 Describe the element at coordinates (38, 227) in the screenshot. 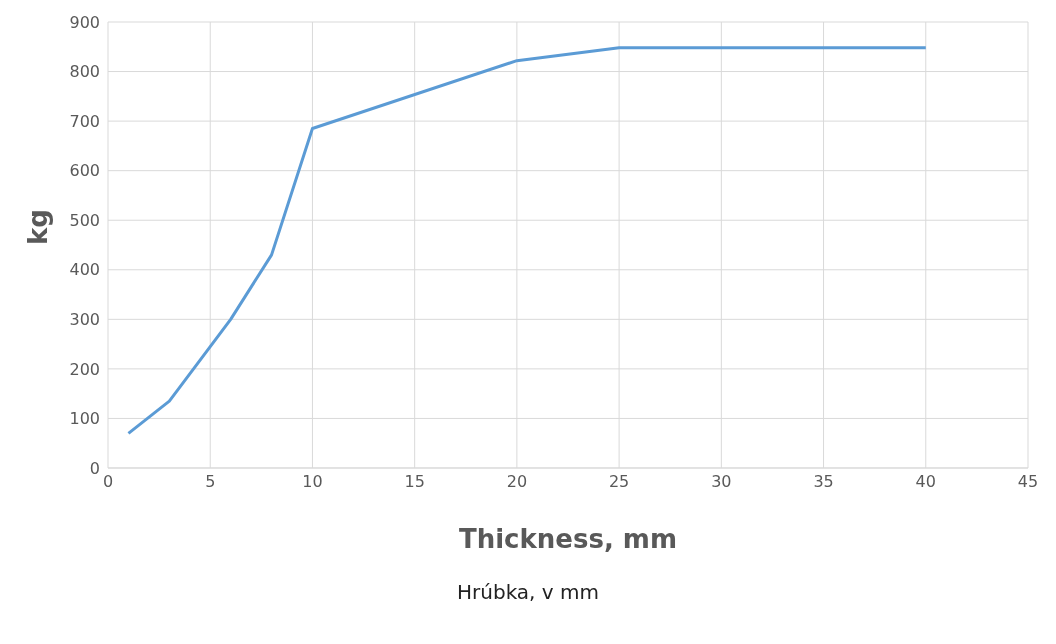

I see `y-axis-title: kg` at that location.